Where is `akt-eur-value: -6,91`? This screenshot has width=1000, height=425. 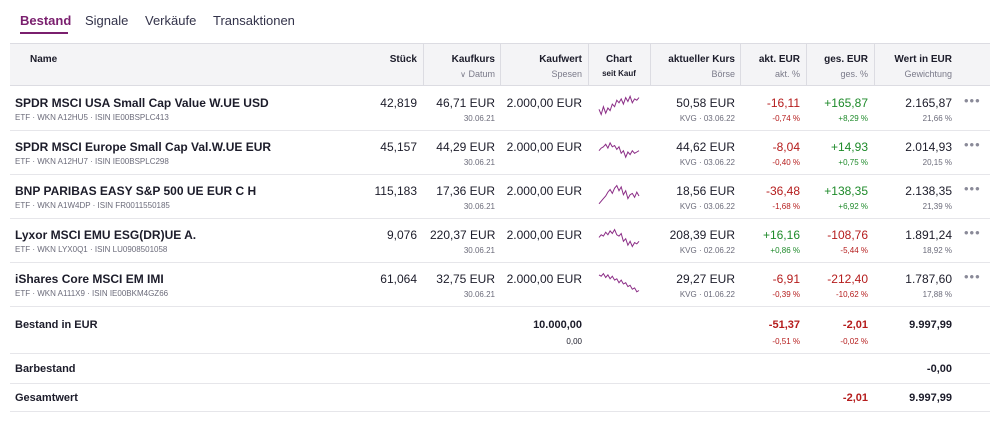 akt-eur-value: -6,91 is located at coordinates (786, 279).